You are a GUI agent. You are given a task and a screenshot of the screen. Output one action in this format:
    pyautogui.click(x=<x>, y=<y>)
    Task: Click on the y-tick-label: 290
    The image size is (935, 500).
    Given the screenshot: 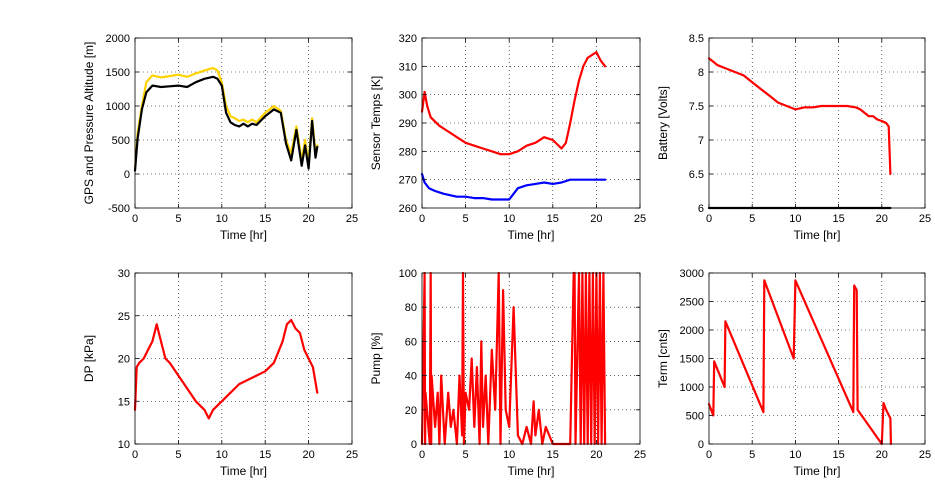 What is the action you would take?
    pyautogui.click(x=408, y=124)
    